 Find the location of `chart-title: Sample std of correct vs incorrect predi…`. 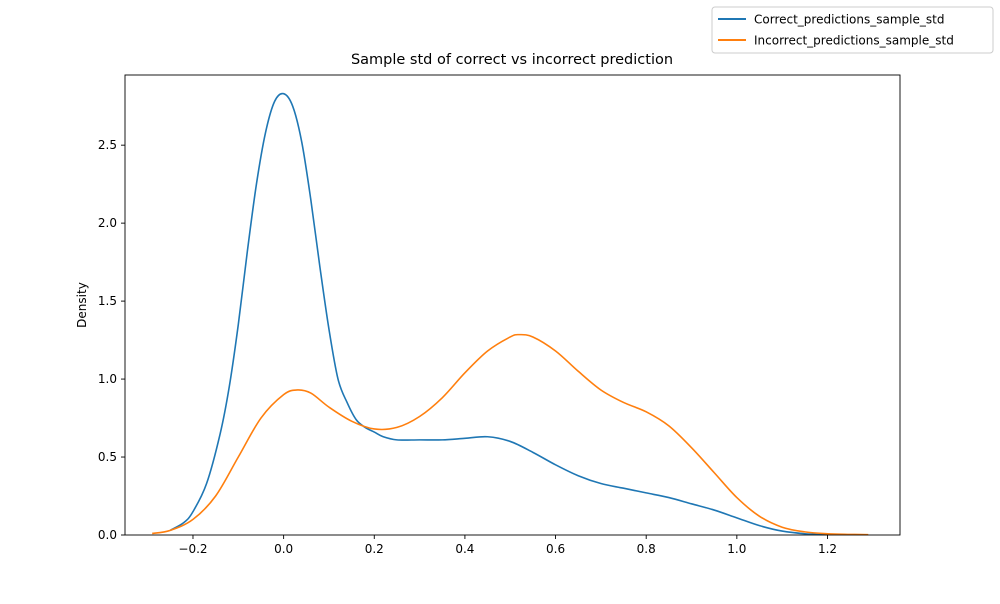

chart-title: Sample std of correct vs incorrect predi… is located at coordinates (512, 60).